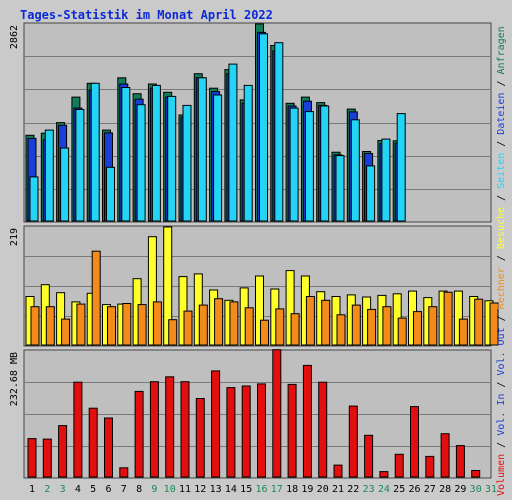 This screenshot has width=512, height=500. I want to click on x-tick-label: 13, so click(216, 489).